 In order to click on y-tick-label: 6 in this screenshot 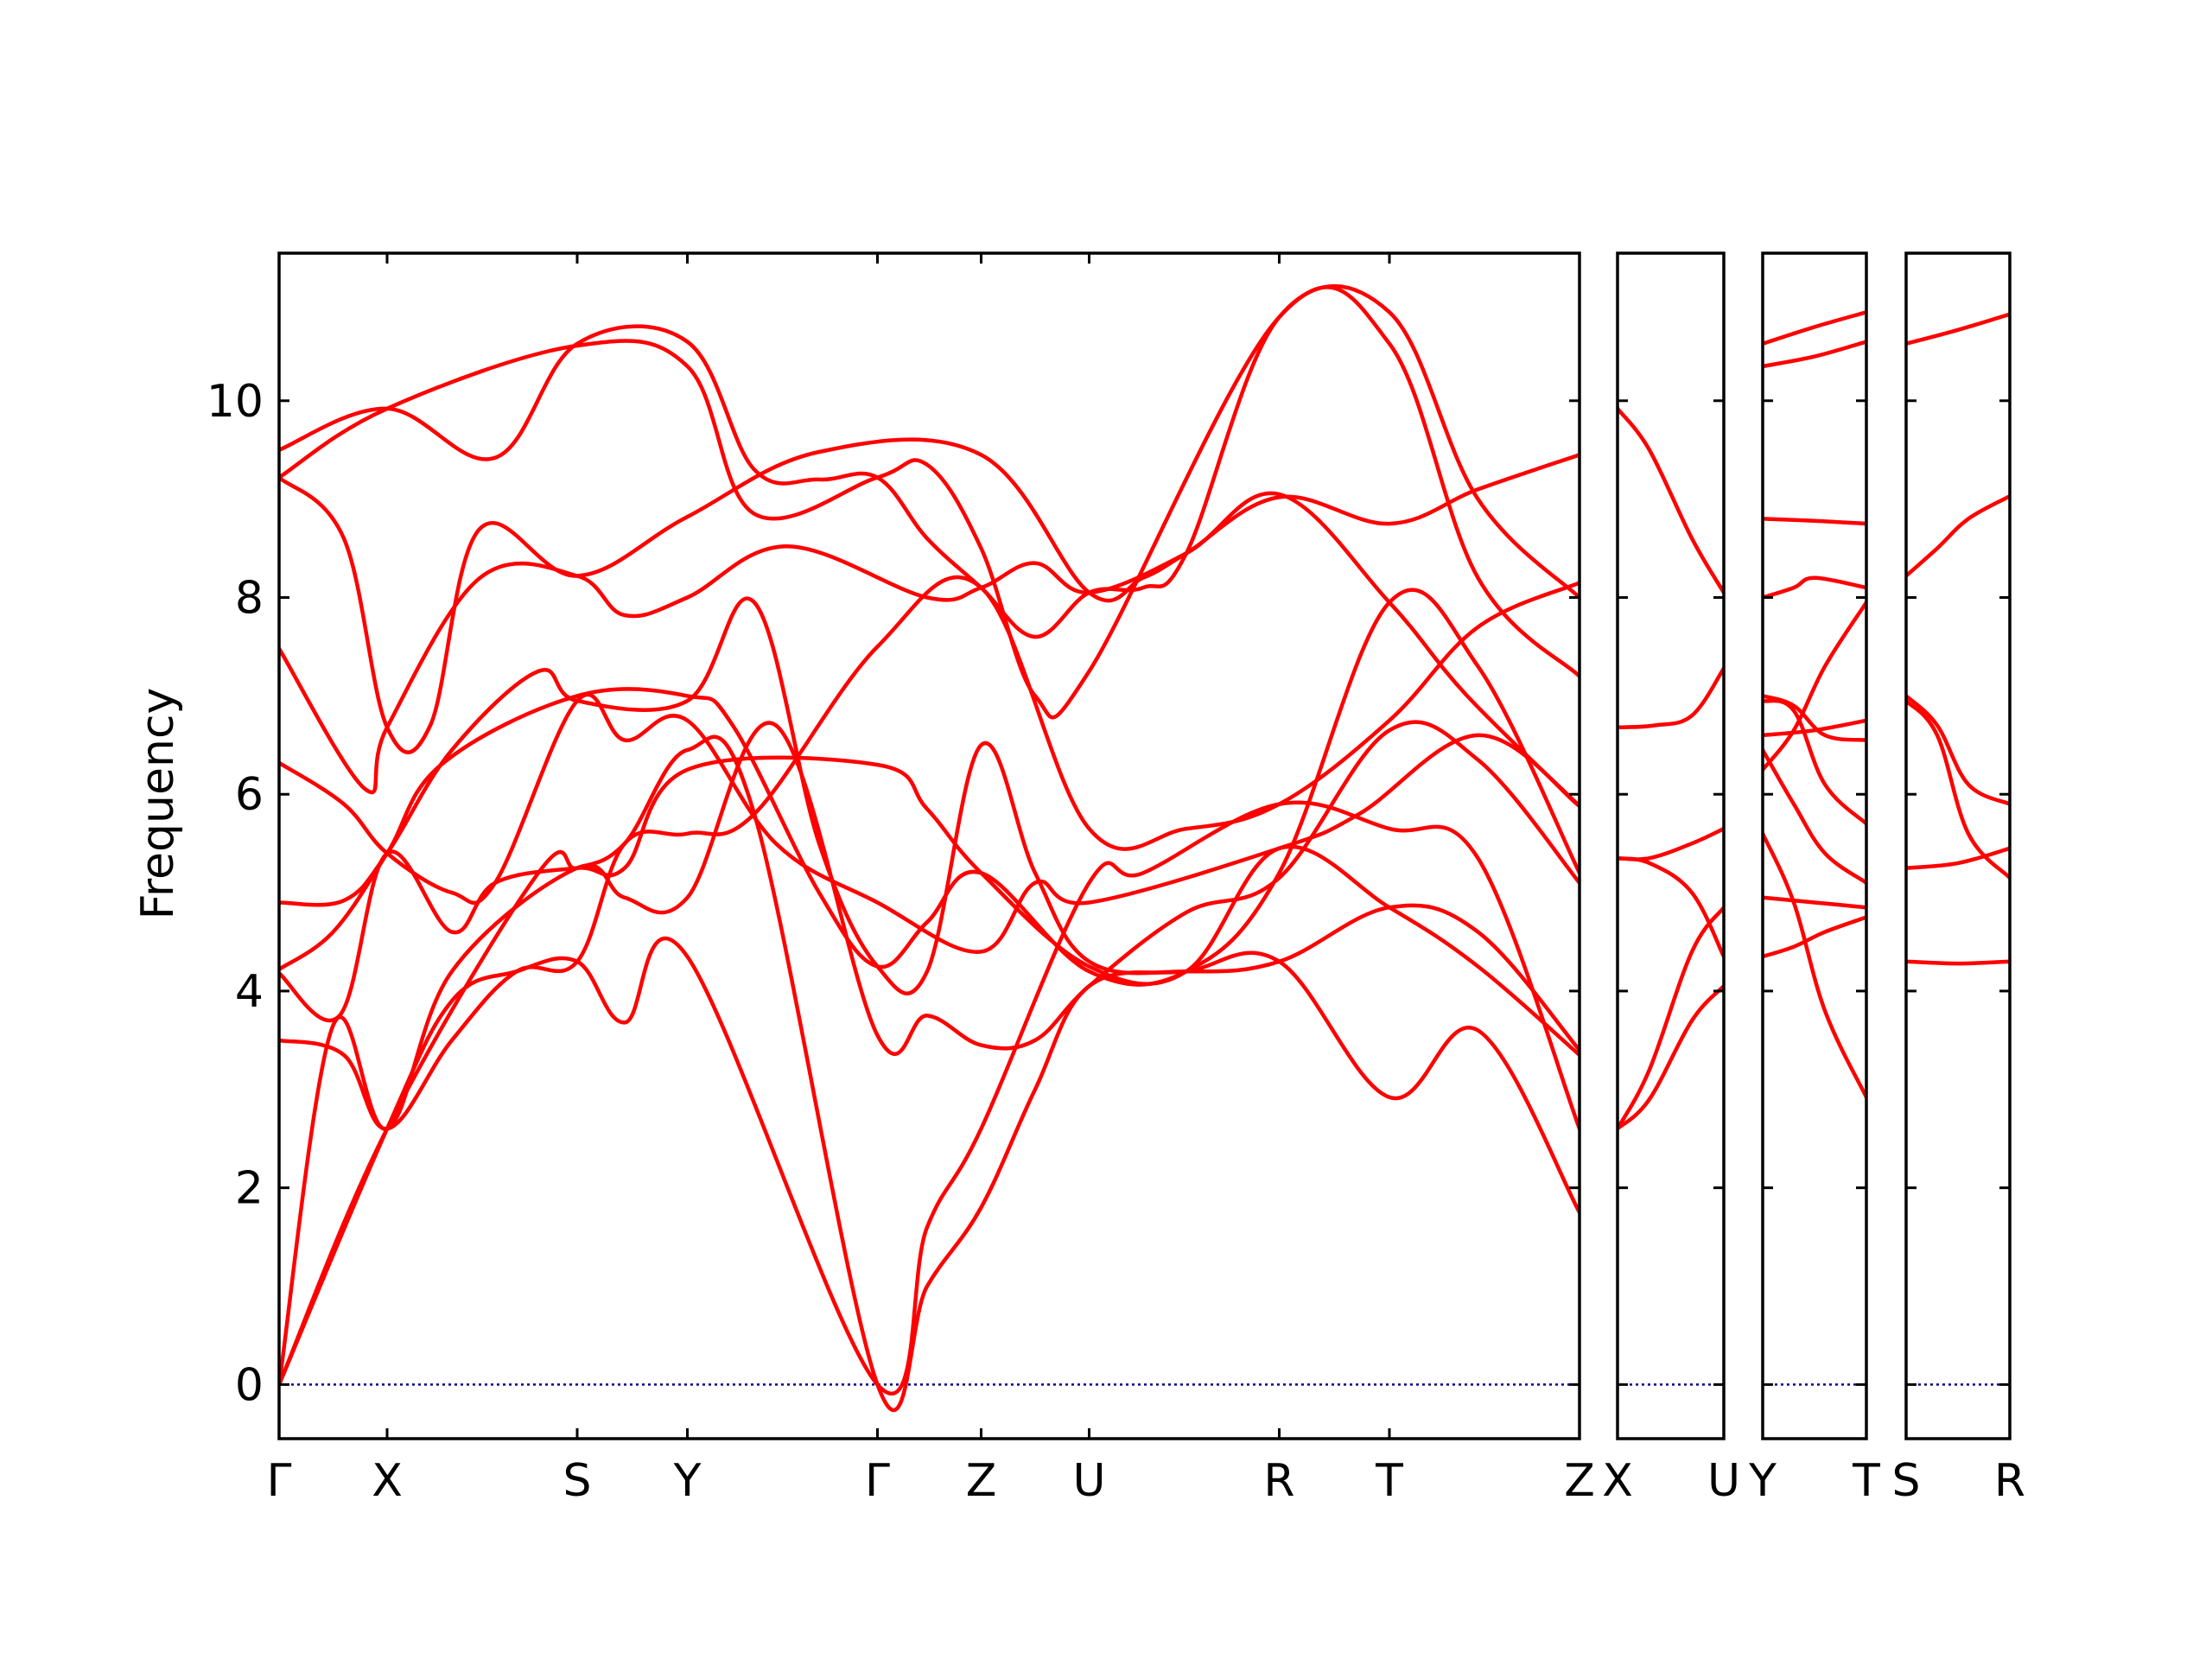, I will do `click(249, 795)`.